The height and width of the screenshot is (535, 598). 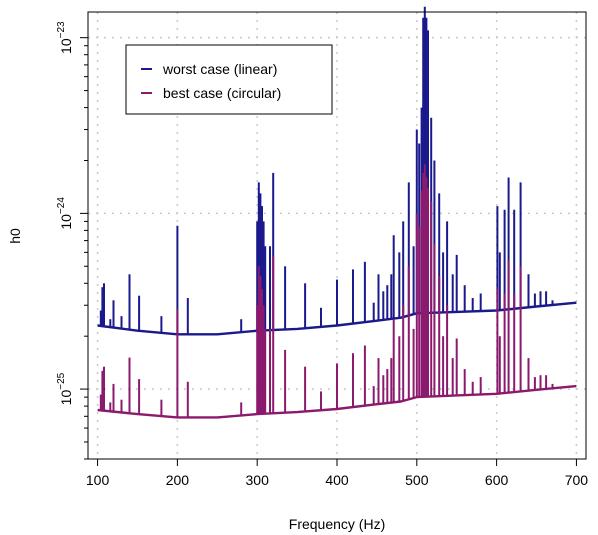 I want to click on y-tick-label: 10−24, so click(x=65, y=213).